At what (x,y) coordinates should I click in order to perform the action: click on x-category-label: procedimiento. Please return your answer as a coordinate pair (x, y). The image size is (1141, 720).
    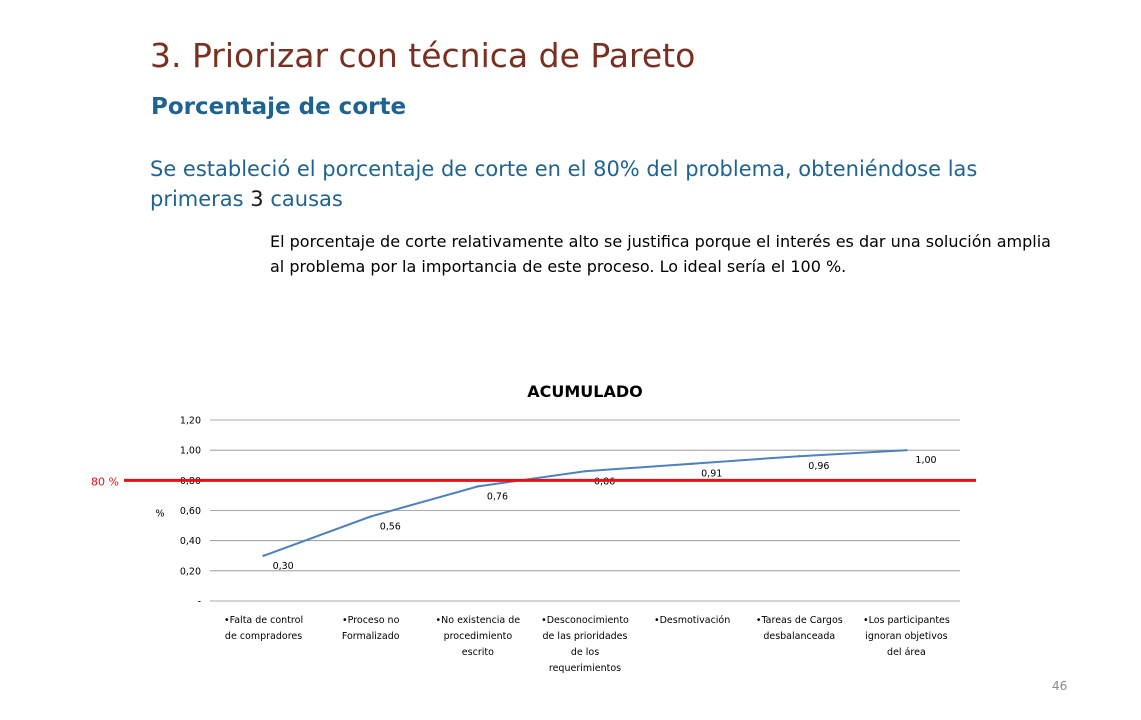
    Looking at the image, I should click on (478, 636).